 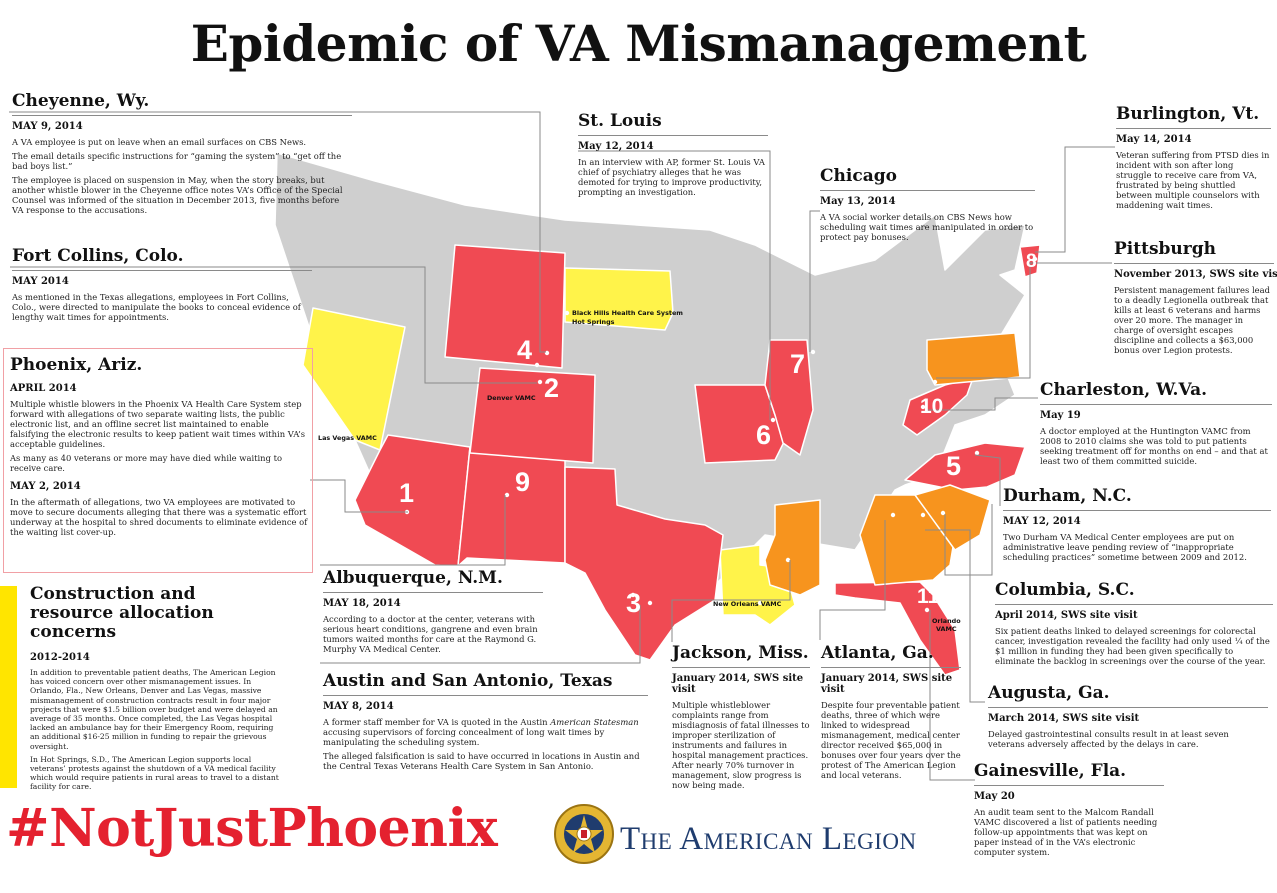 I want to click on durham-date: MAY 12, 2014, so click(x=1042, y=521).